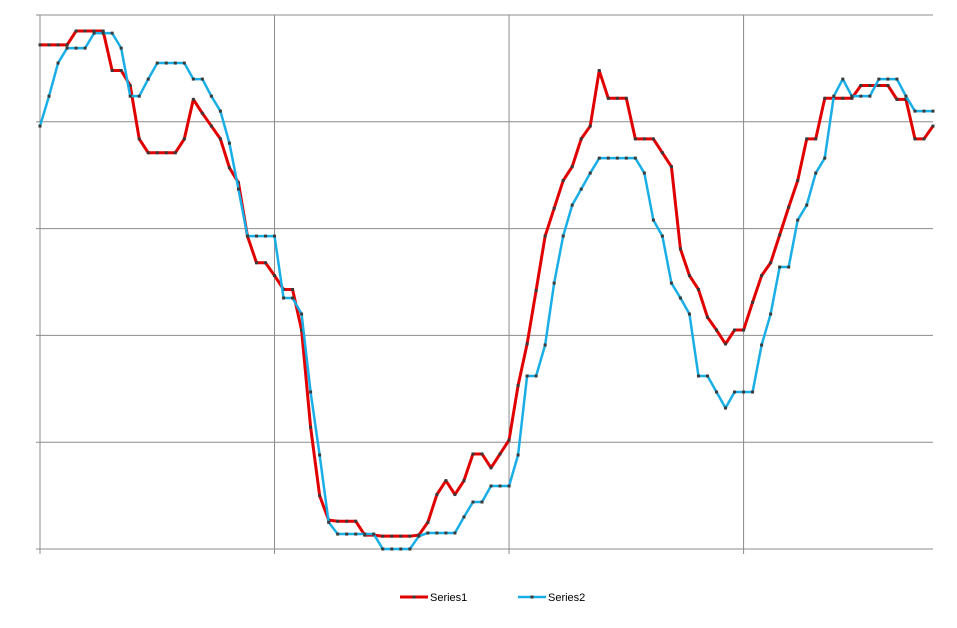 The height and width of the screenshot is (628, 957). I want to click on legend-marker, so click(532, 597).